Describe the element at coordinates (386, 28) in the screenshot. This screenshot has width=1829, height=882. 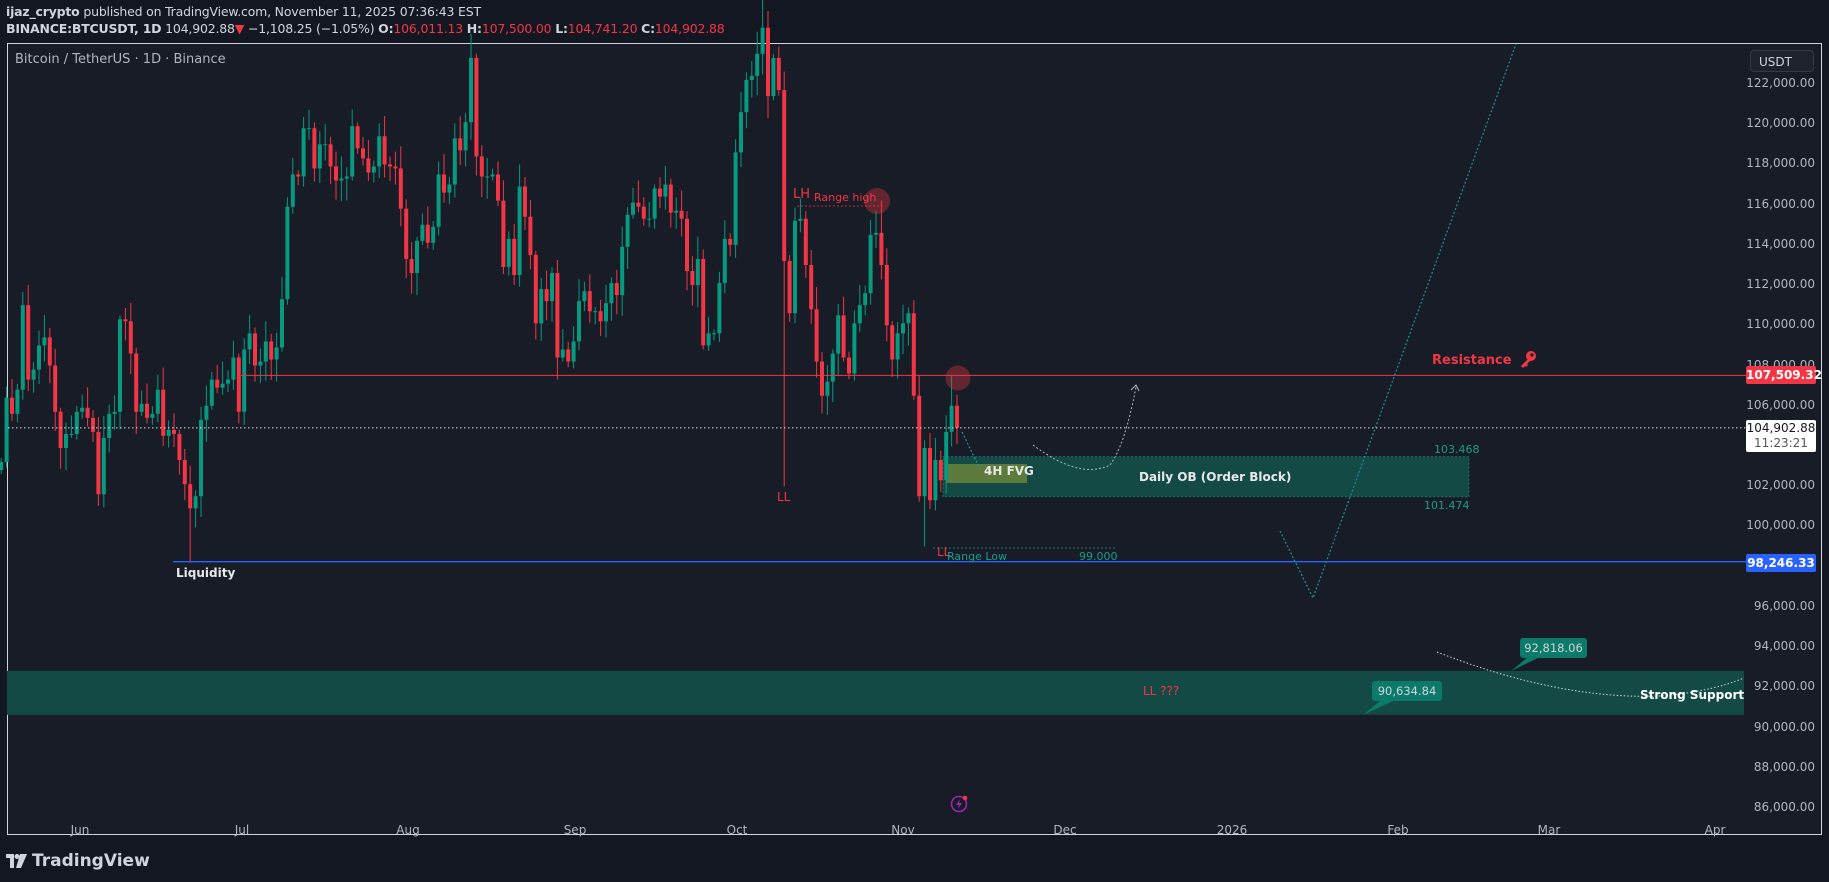
I see `open-label: O:` at that location.